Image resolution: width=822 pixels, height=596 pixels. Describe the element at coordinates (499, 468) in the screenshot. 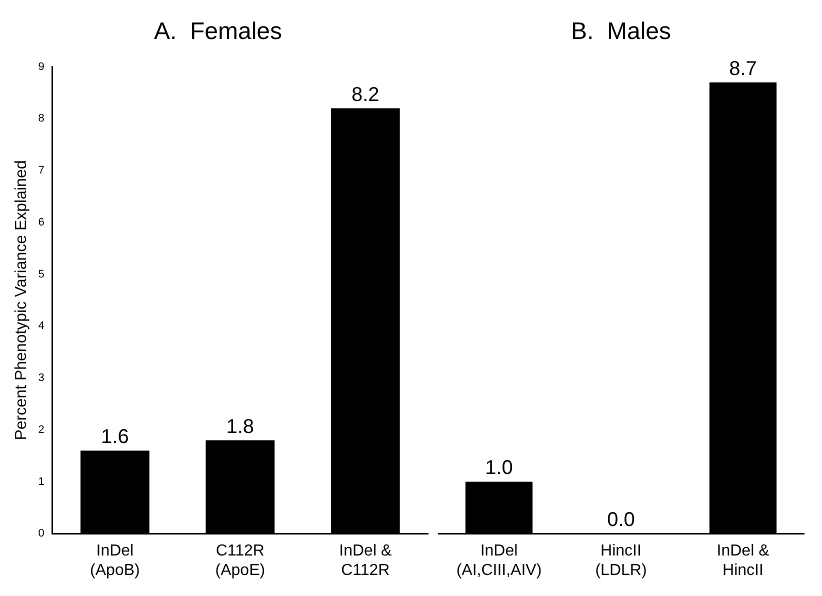

I see `data-label: 1.0` at that location.